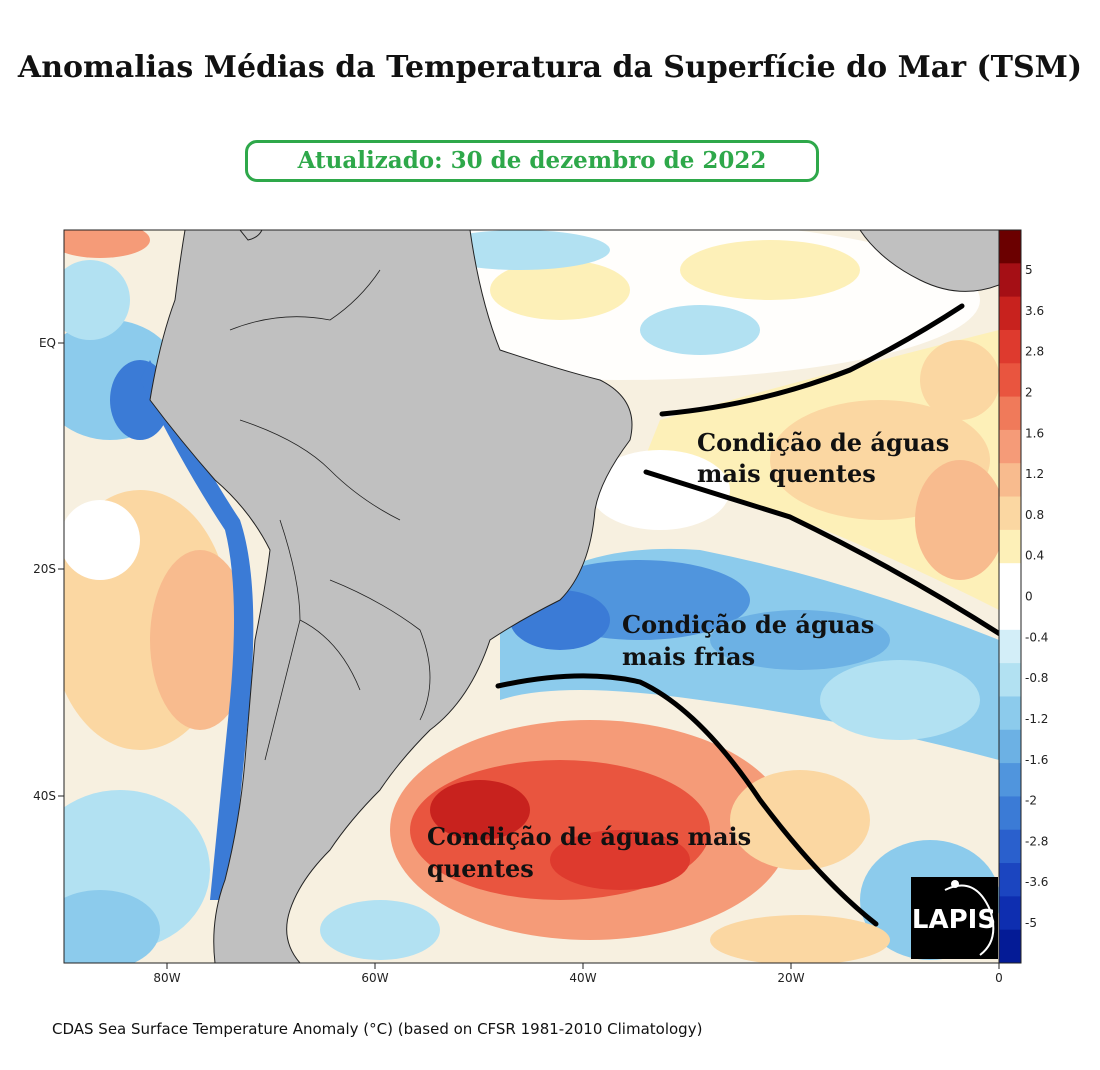  What do you see at coordinates (1034, 311) in the screenshot?
I see `colorbar-label: 3.6` at bounding box center [1034, 311].